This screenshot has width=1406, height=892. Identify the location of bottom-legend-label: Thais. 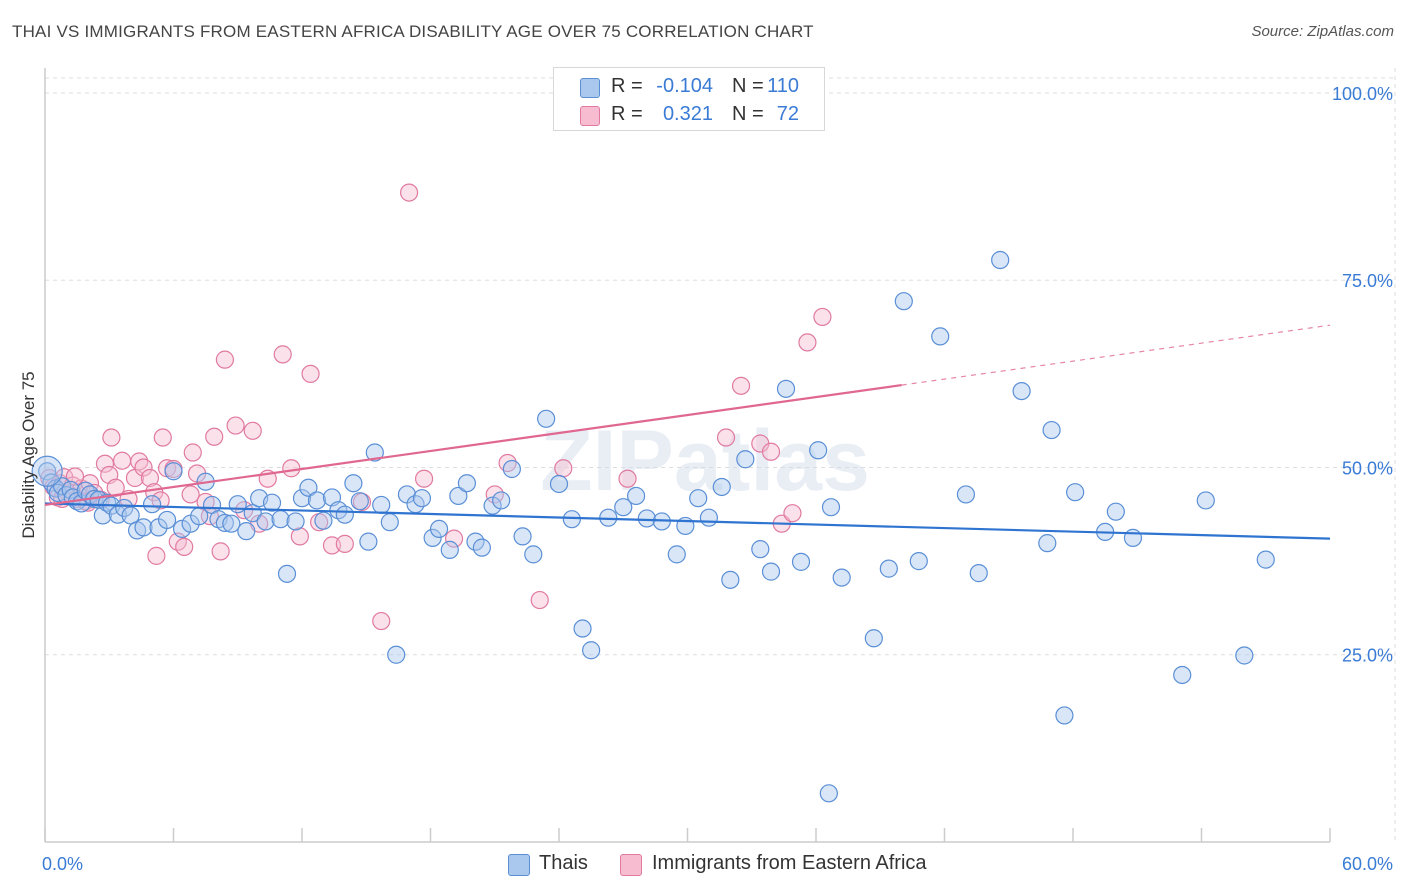
(563, 863).